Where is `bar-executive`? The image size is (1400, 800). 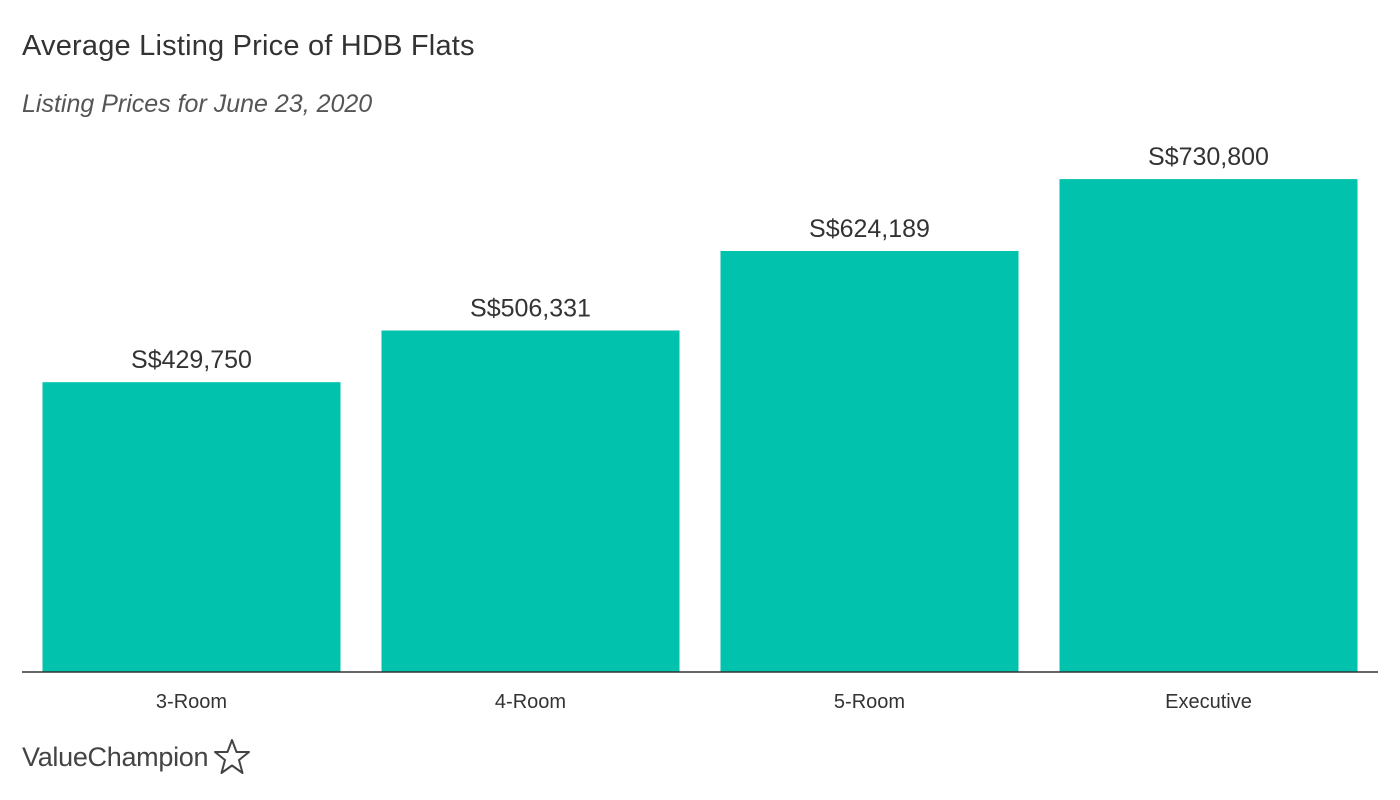 bar-executive is located at coordinates (1208, 425).